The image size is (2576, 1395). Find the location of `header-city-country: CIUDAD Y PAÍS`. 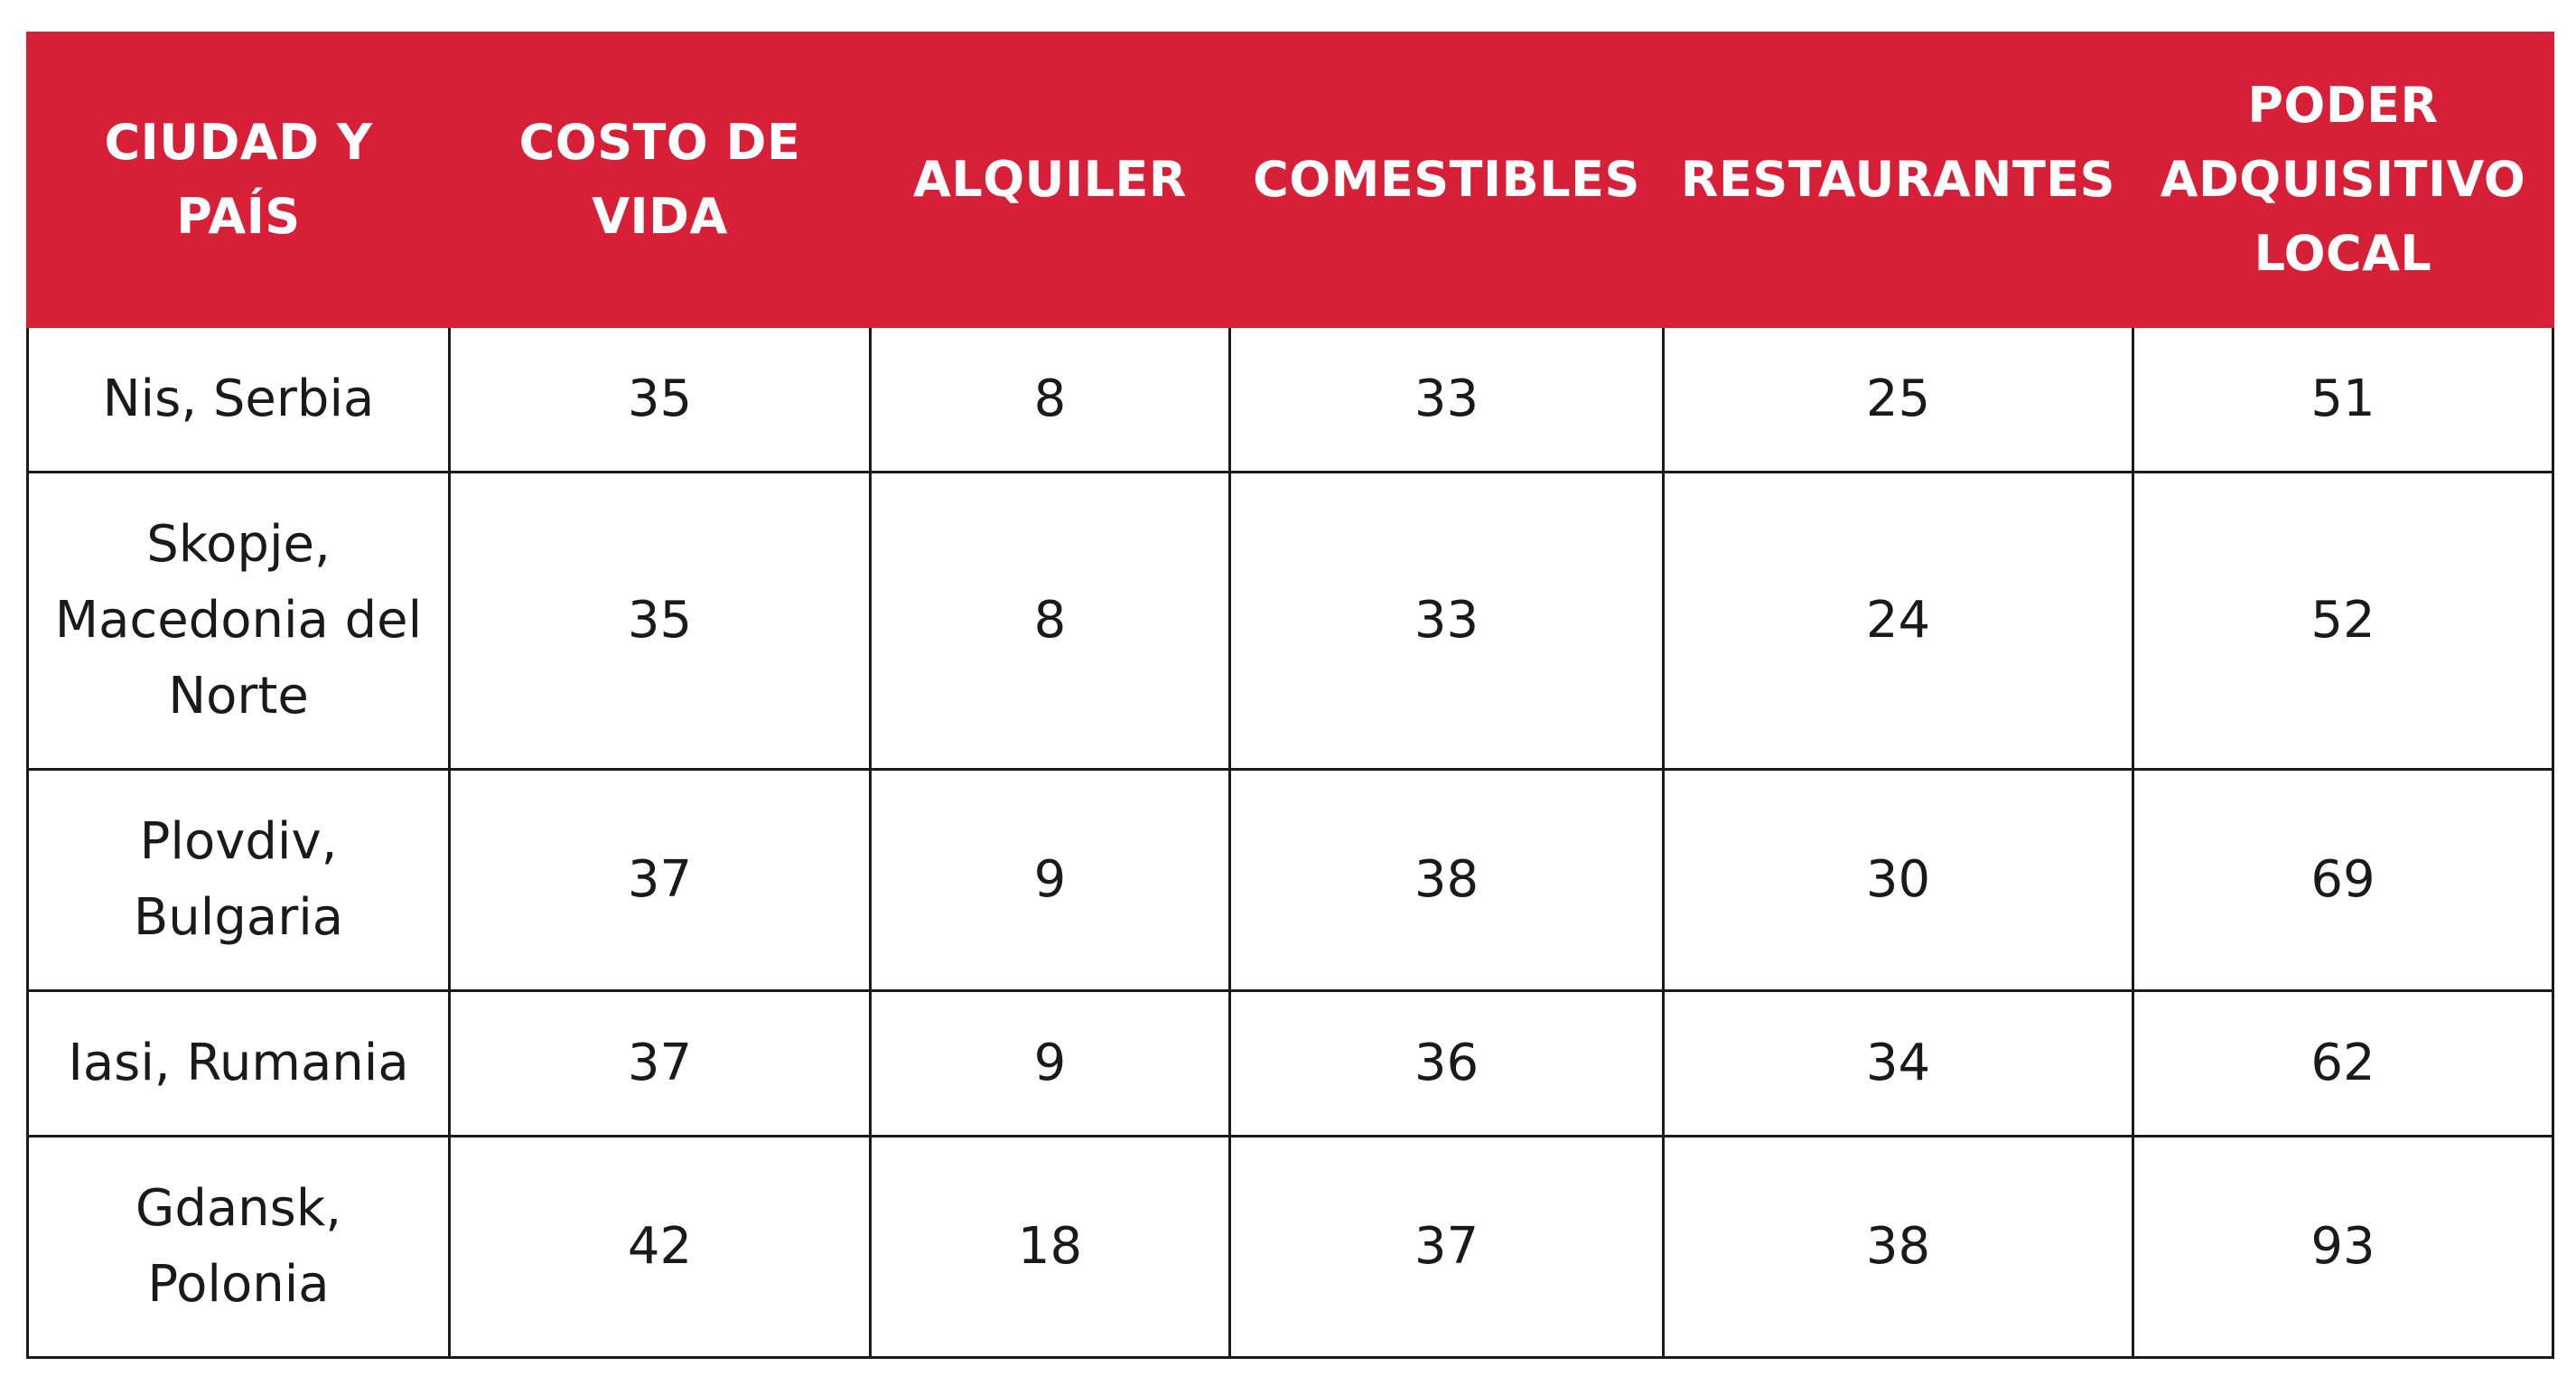

header-city-country: CIUDAD Y PAÍS is located at coordinates (238, 180).